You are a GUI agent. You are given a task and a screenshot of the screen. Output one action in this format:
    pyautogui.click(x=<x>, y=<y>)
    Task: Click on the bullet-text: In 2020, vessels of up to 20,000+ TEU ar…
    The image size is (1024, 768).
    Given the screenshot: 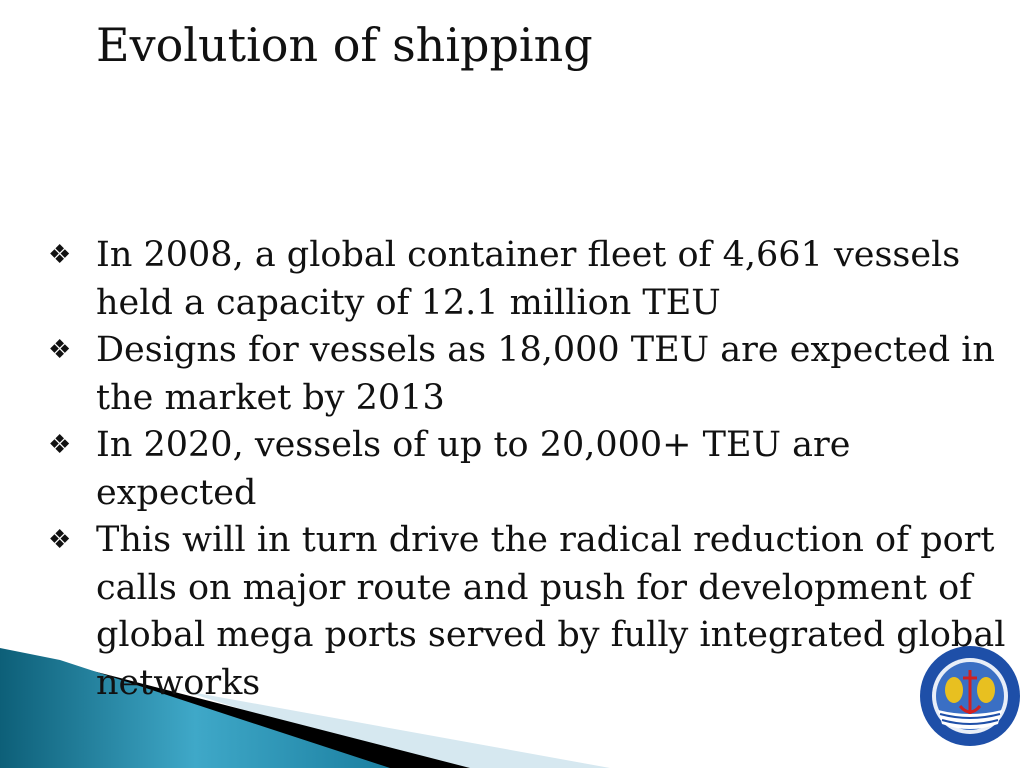 What is the action you would take?
    pyautogui.click(x=473, y=469)
    